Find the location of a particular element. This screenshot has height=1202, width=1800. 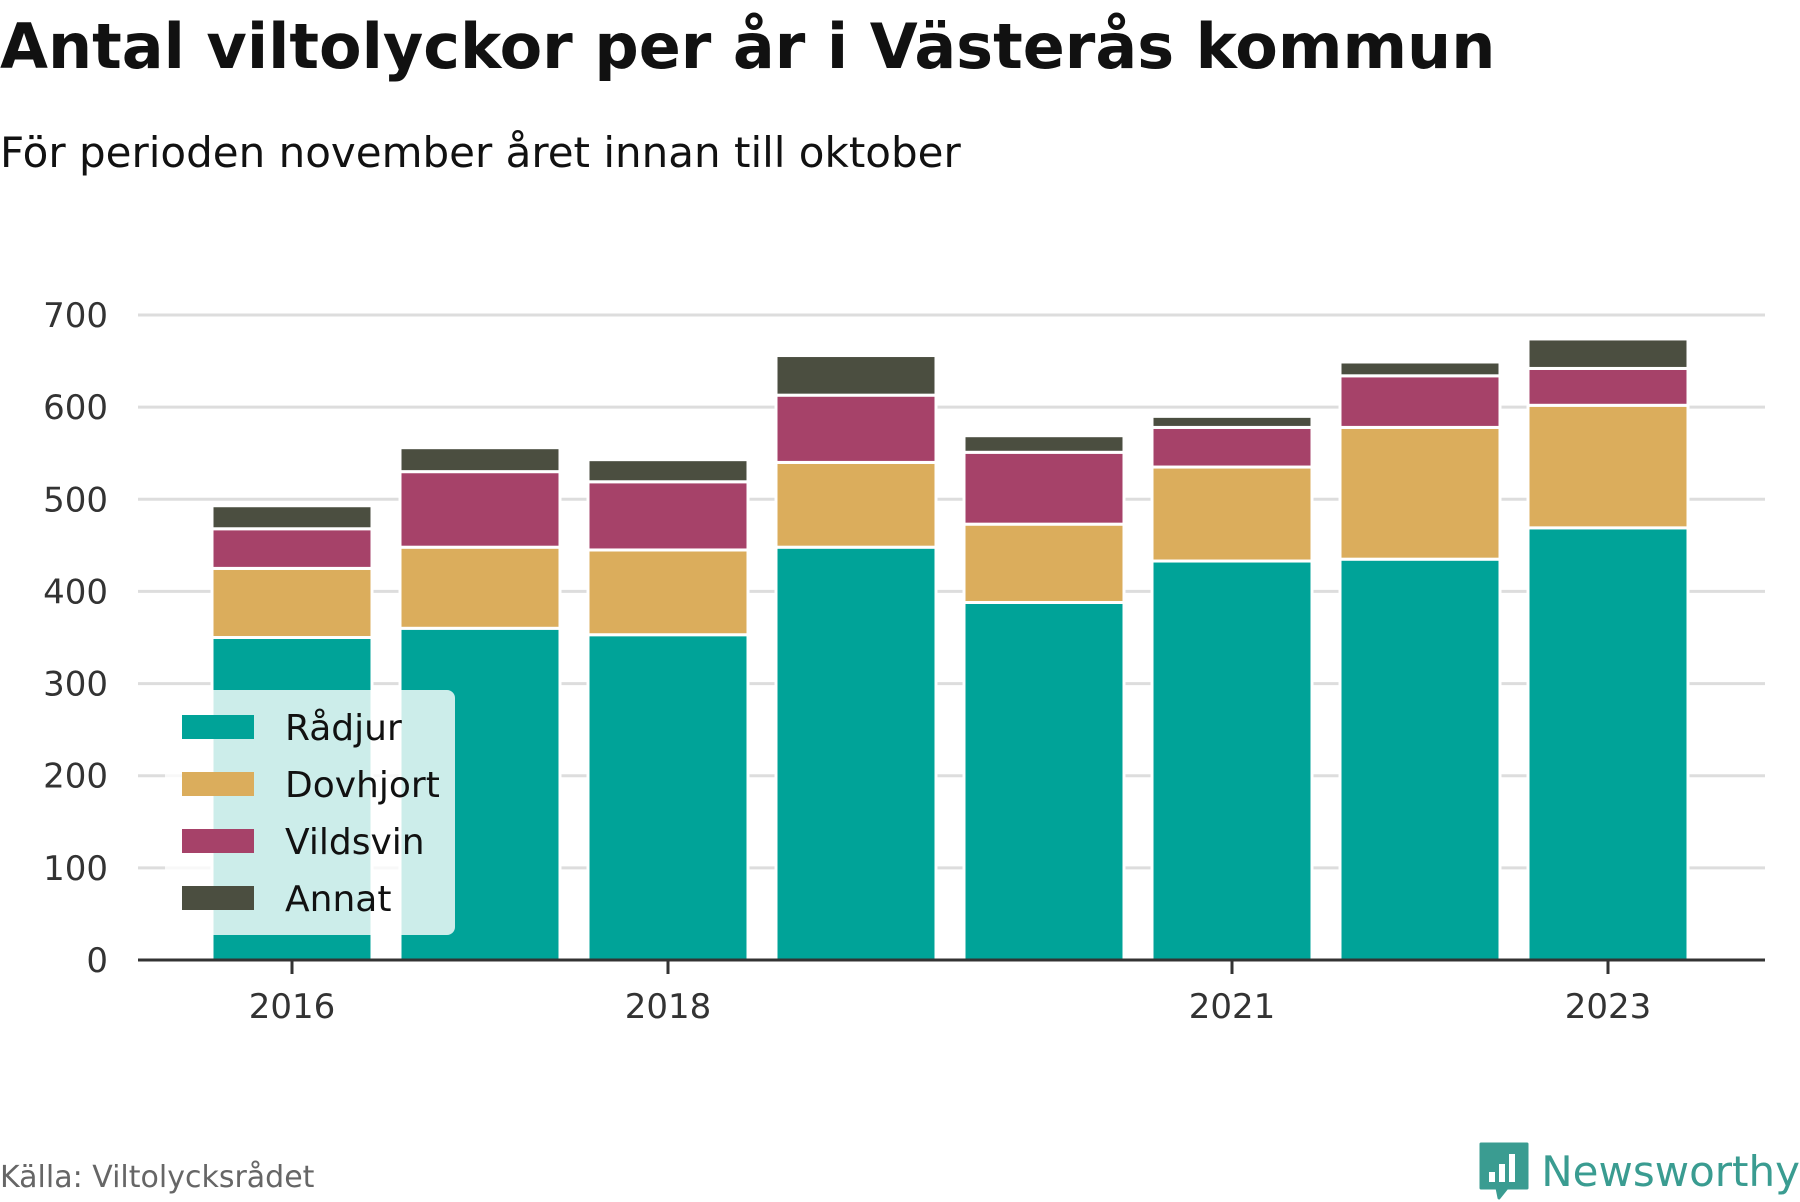

x-axis: 2016 2018 2021 2023 is located at coordinates (951, 992).